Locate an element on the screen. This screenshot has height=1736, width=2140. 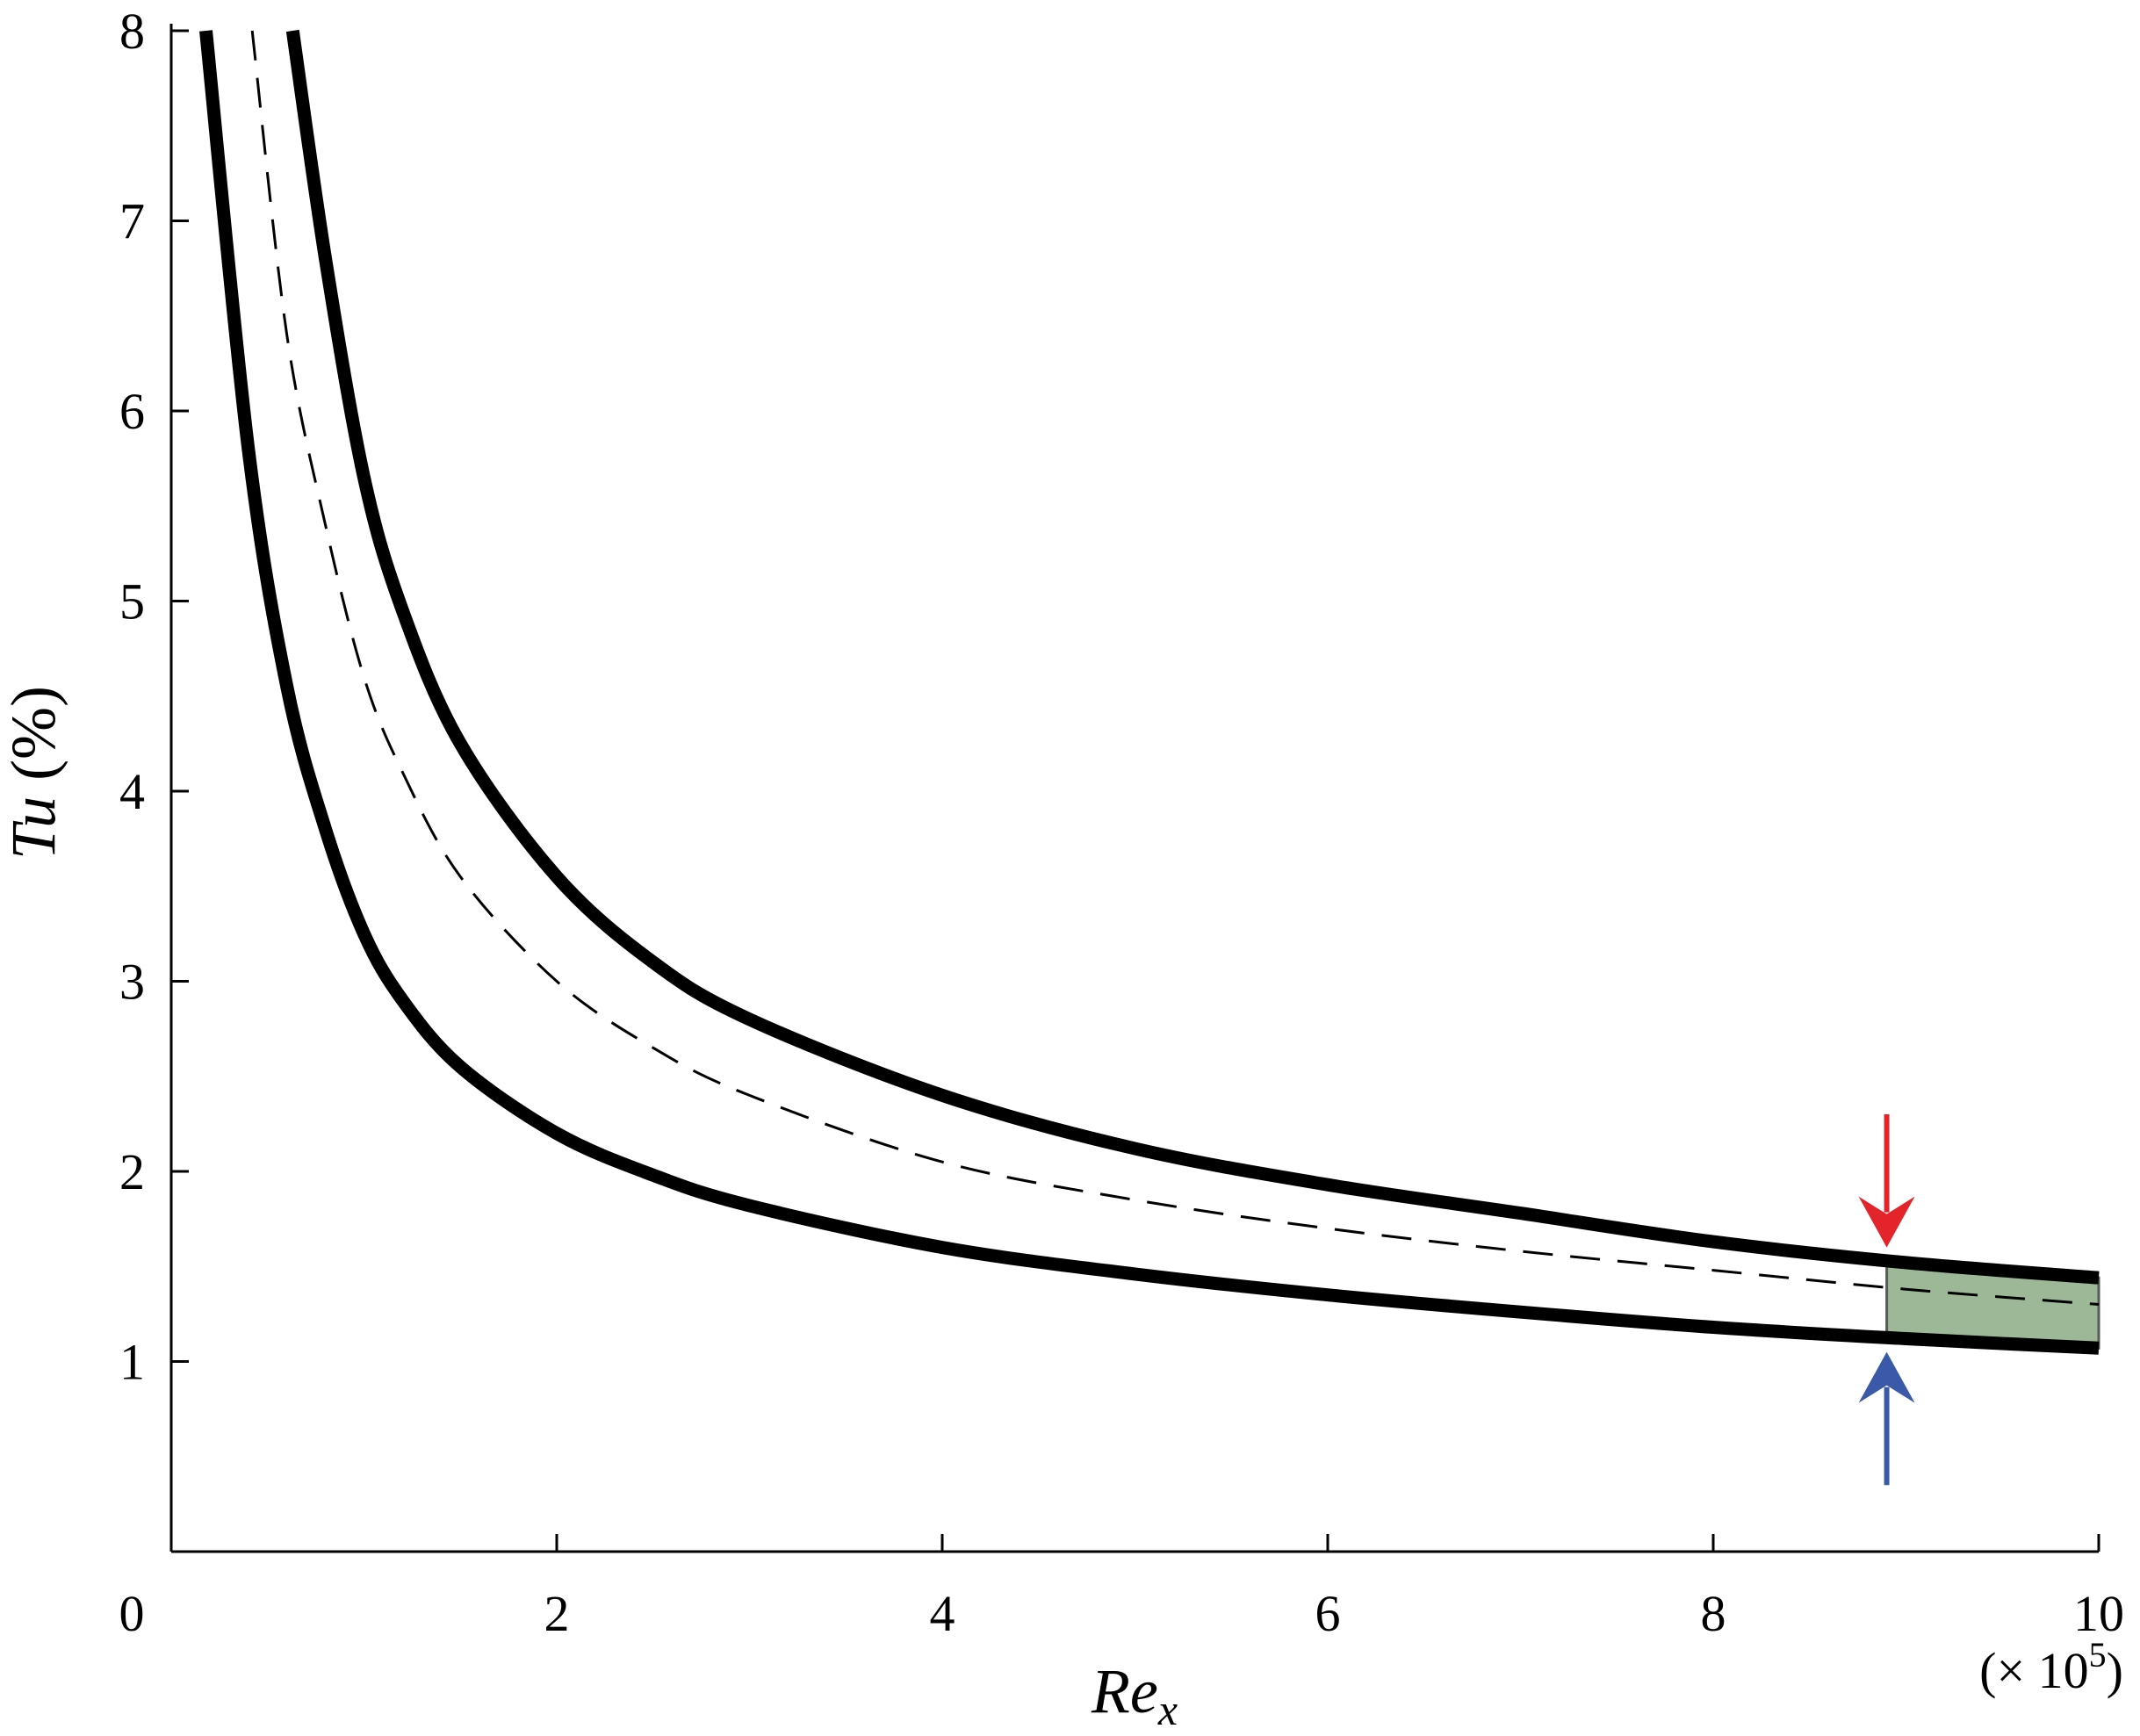
y-tick-label: 7 is located at coordinates (132, 221).